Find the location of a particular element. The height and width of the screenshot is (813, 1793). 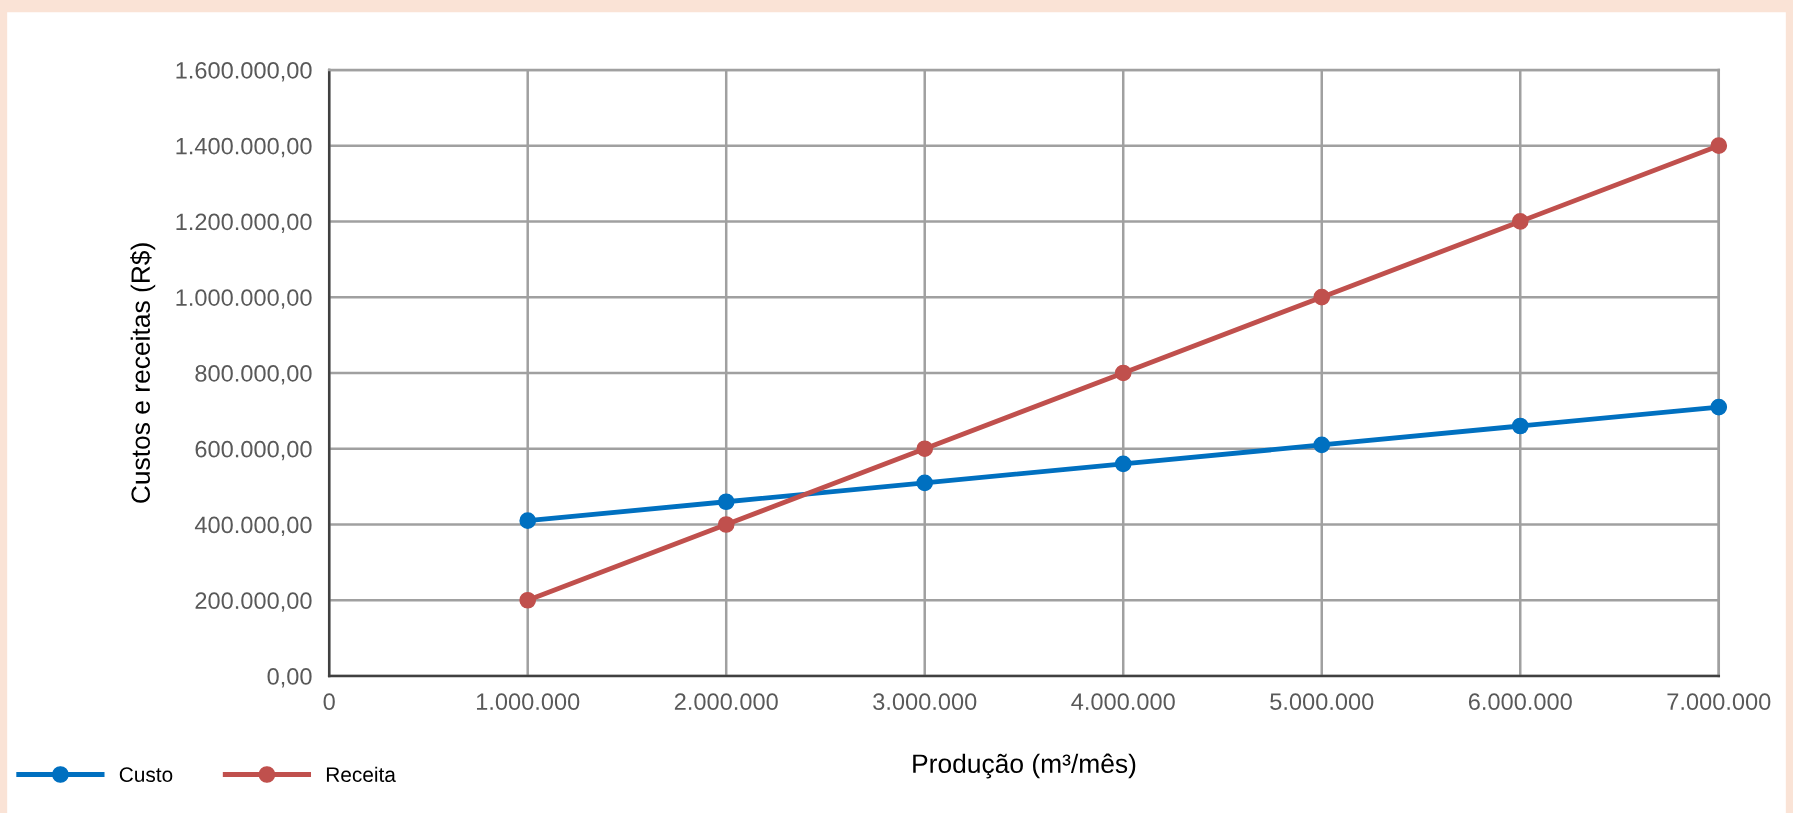

x-tick-label: 5.000.000 is located at coordinates (1322, 702).